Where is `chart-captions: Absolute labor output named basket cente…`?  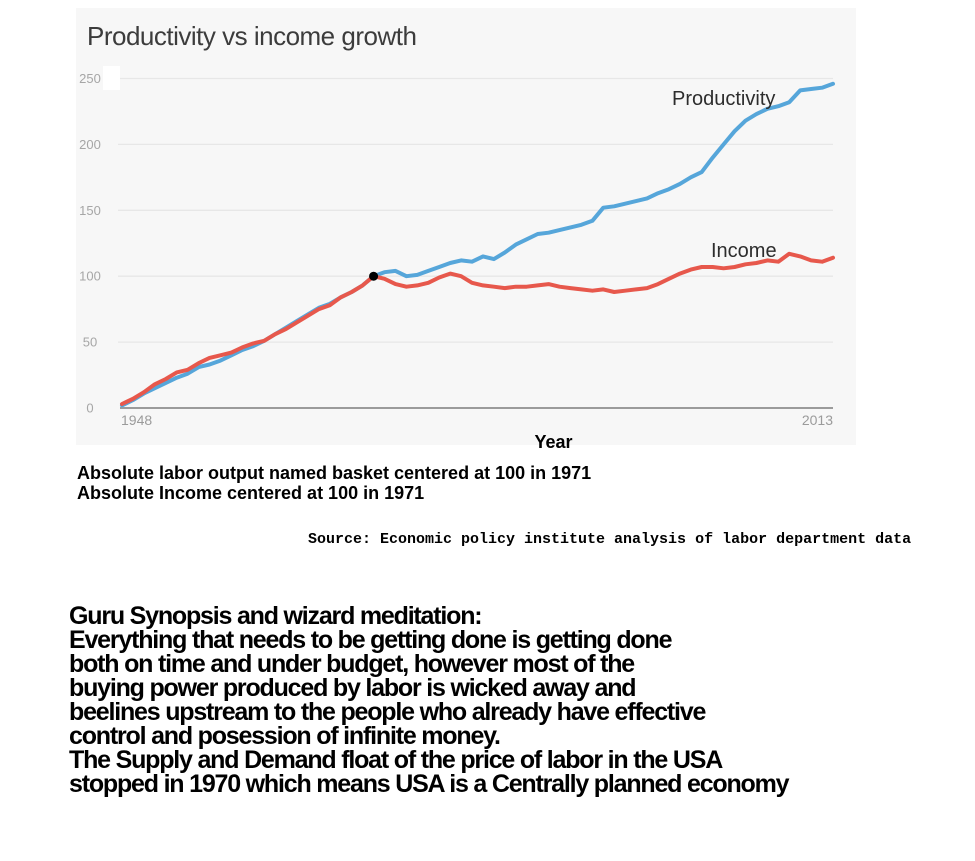
chart-captions: Absolute labor output named basket cente… is located at coordinates (334, 483).